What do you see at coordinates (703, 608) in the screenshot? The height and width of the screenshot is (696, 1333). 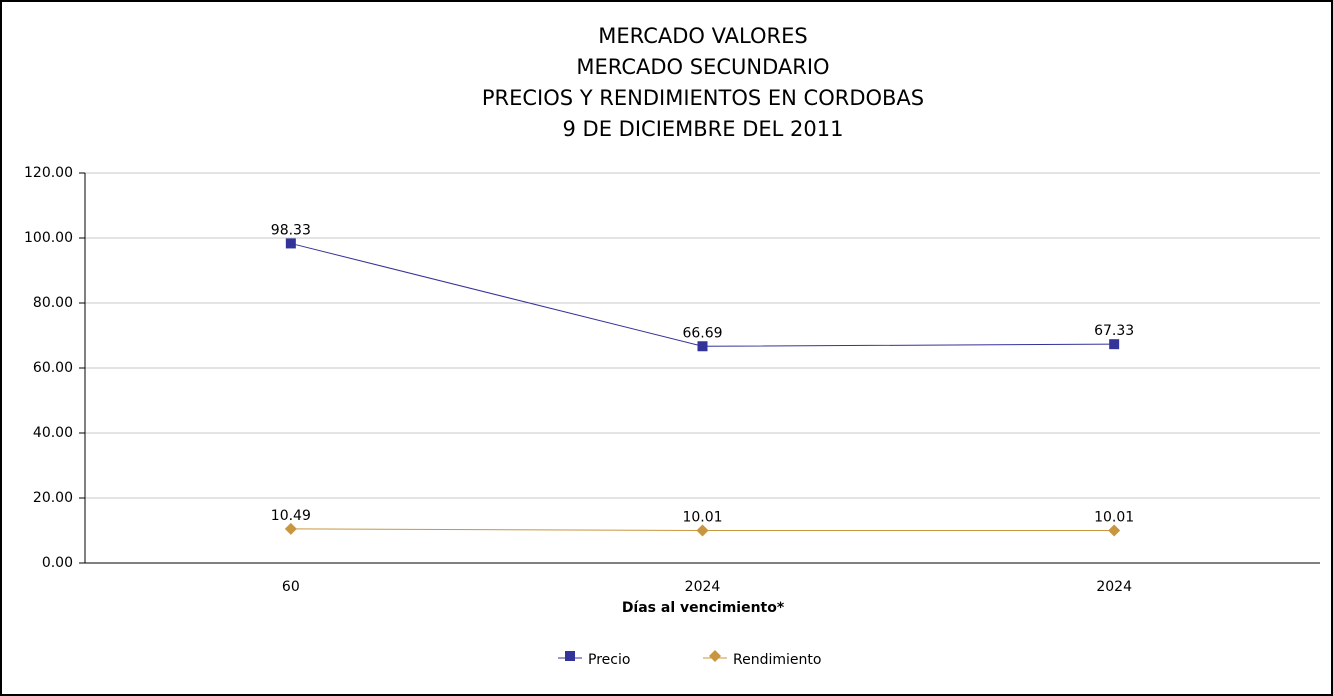 I see `x-axis-label: Días al vencimiento*` at bounding box center [703, 608].